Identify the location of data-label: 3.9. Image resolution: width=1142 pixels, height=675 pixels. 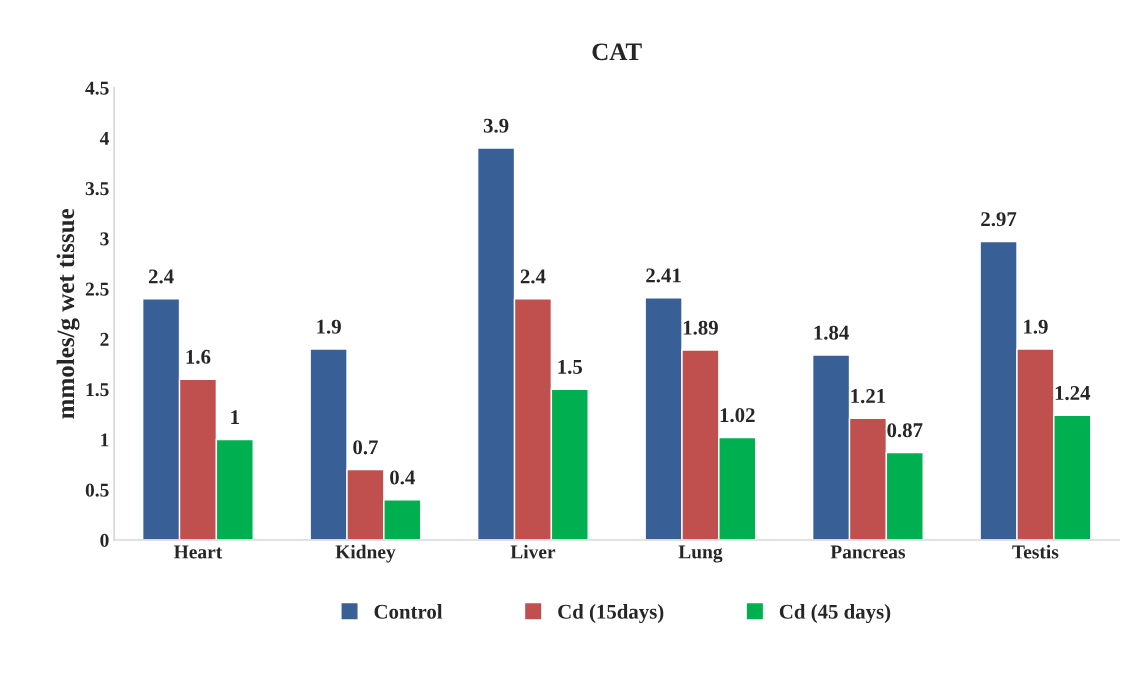
(496, 125).